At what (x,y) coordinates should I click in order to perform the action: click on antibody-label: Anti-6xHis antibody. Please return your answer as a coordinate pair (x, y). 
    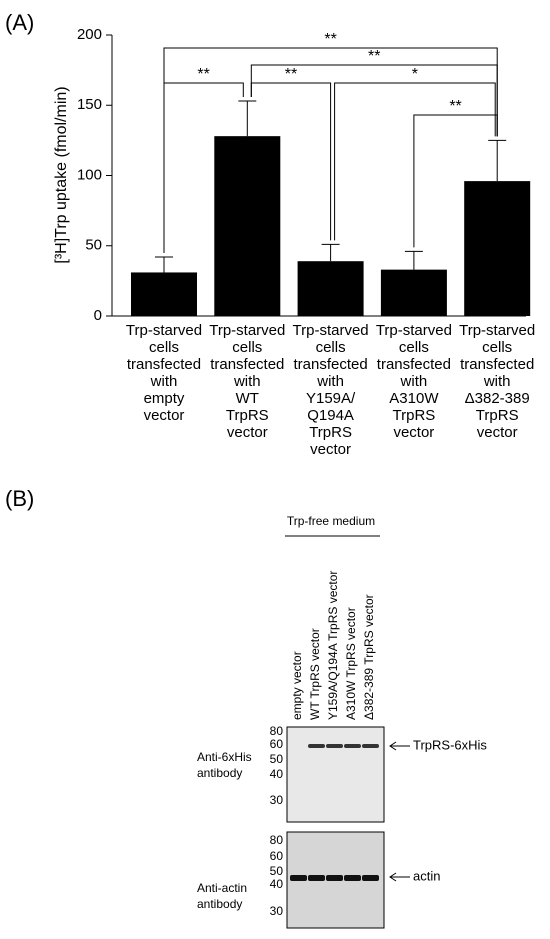
    Looking at the image, I should click on (224, 765).